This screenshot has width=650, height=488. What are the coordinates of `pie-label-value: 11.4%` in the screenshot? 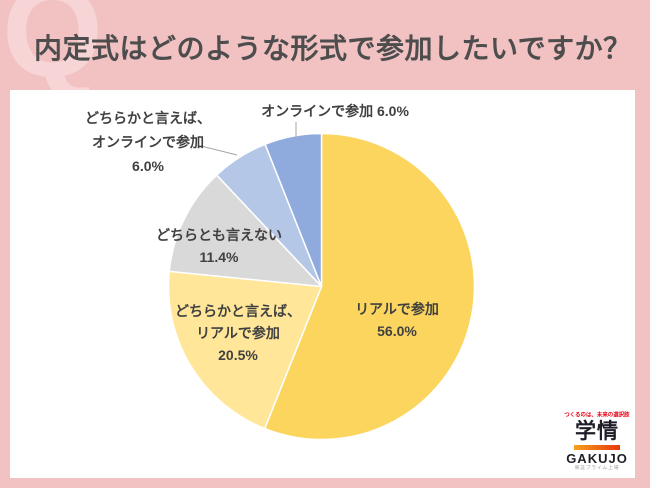 It's located at (219, 257).